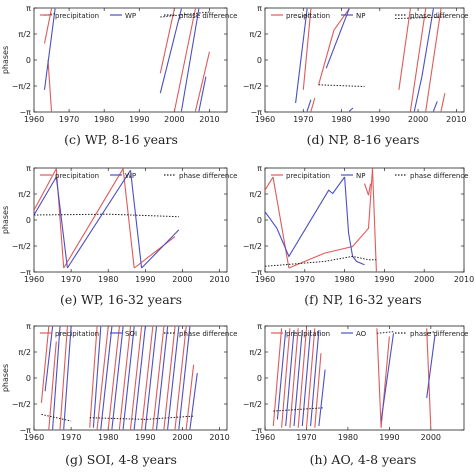 Image resolution: width=474 pixels, height=474 pixels. Describe the element at coordinates (121, 459) in the screenshot. I see `caption-g: (g) SOI, 4-8 years` at that location.